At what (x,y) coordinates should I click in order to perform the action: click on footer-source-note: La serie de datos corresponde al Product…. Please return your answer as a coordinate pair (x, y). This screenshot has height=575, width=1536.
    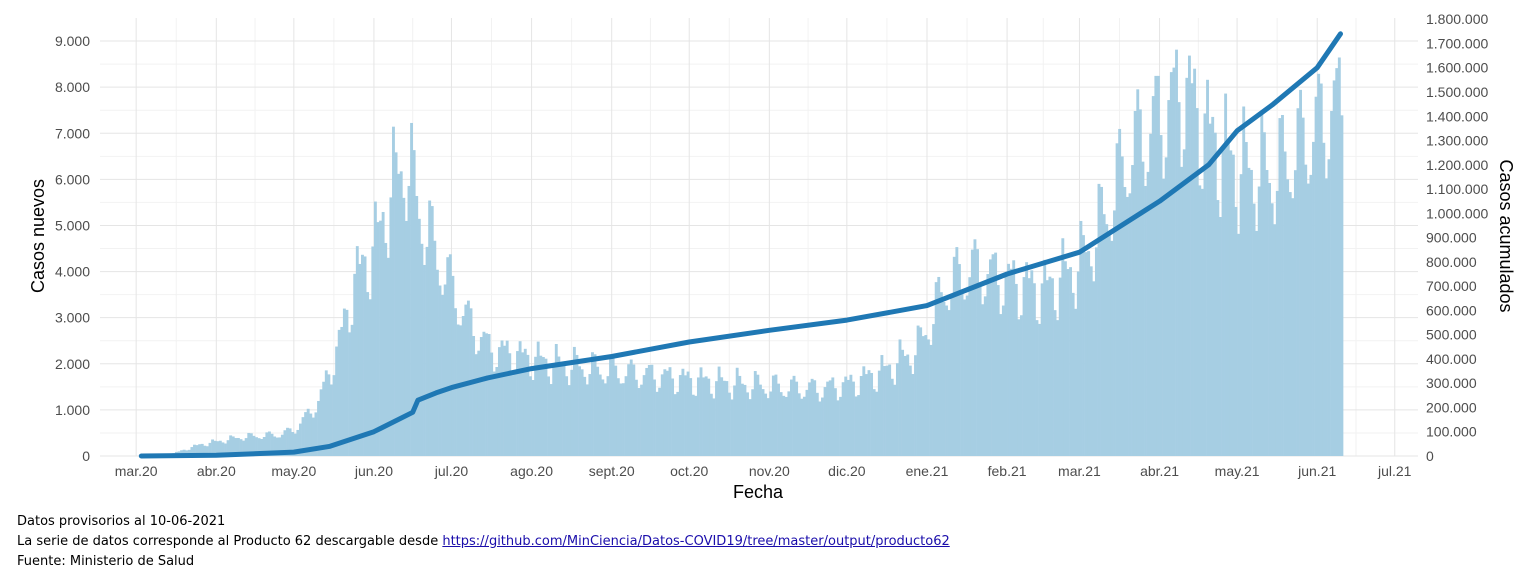
    Looking at the image, I should click on (483, 542).